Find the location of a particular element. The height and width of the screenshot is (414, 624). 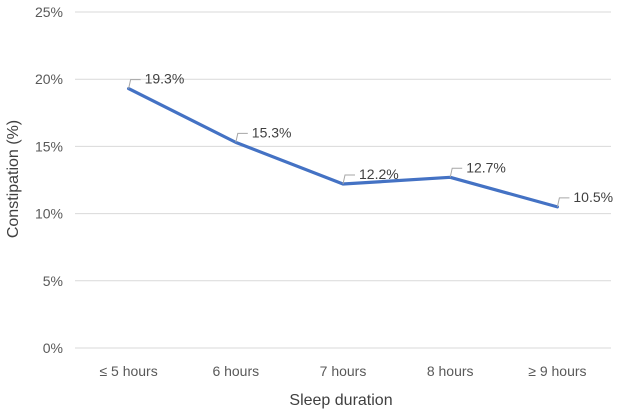

x-tick-label: 8 hours is located at coordinates (450, 371).